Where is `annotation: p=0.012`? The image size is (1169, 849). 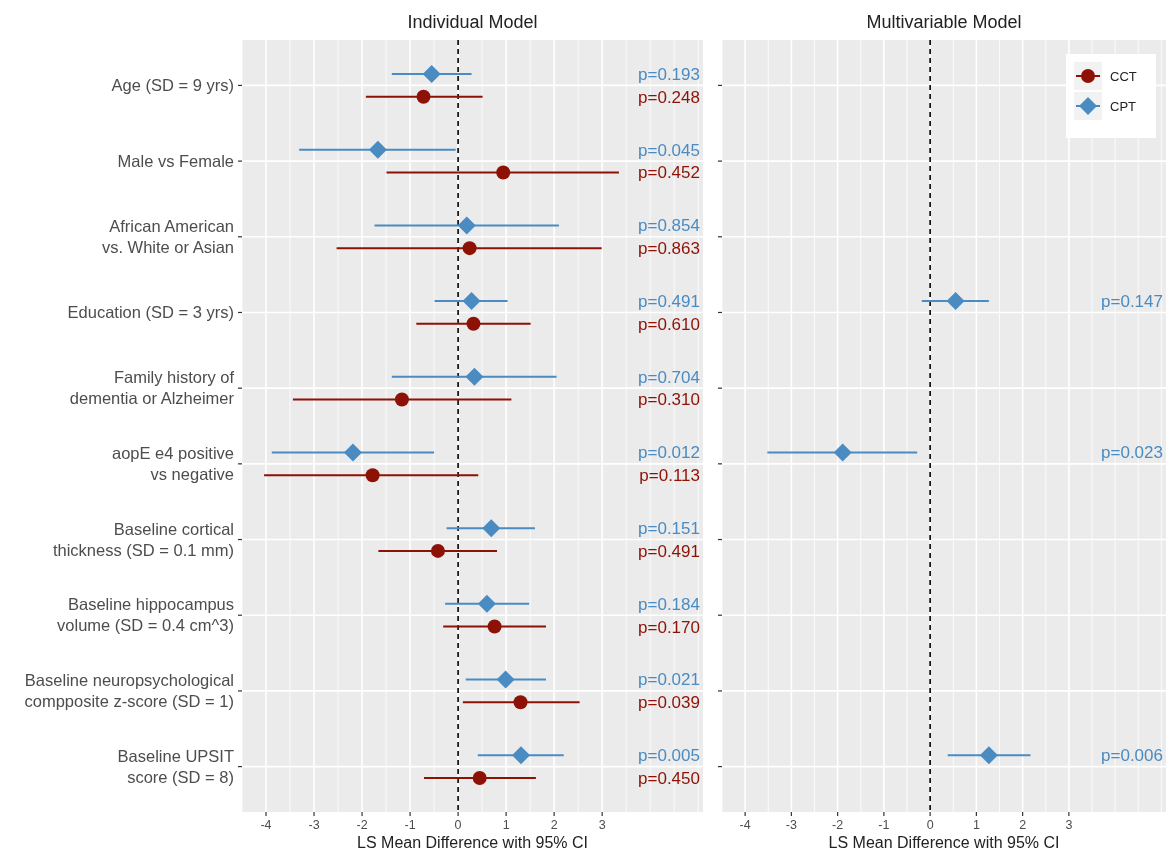
annotation: p=0.012 is located at coordinates (669, 453).